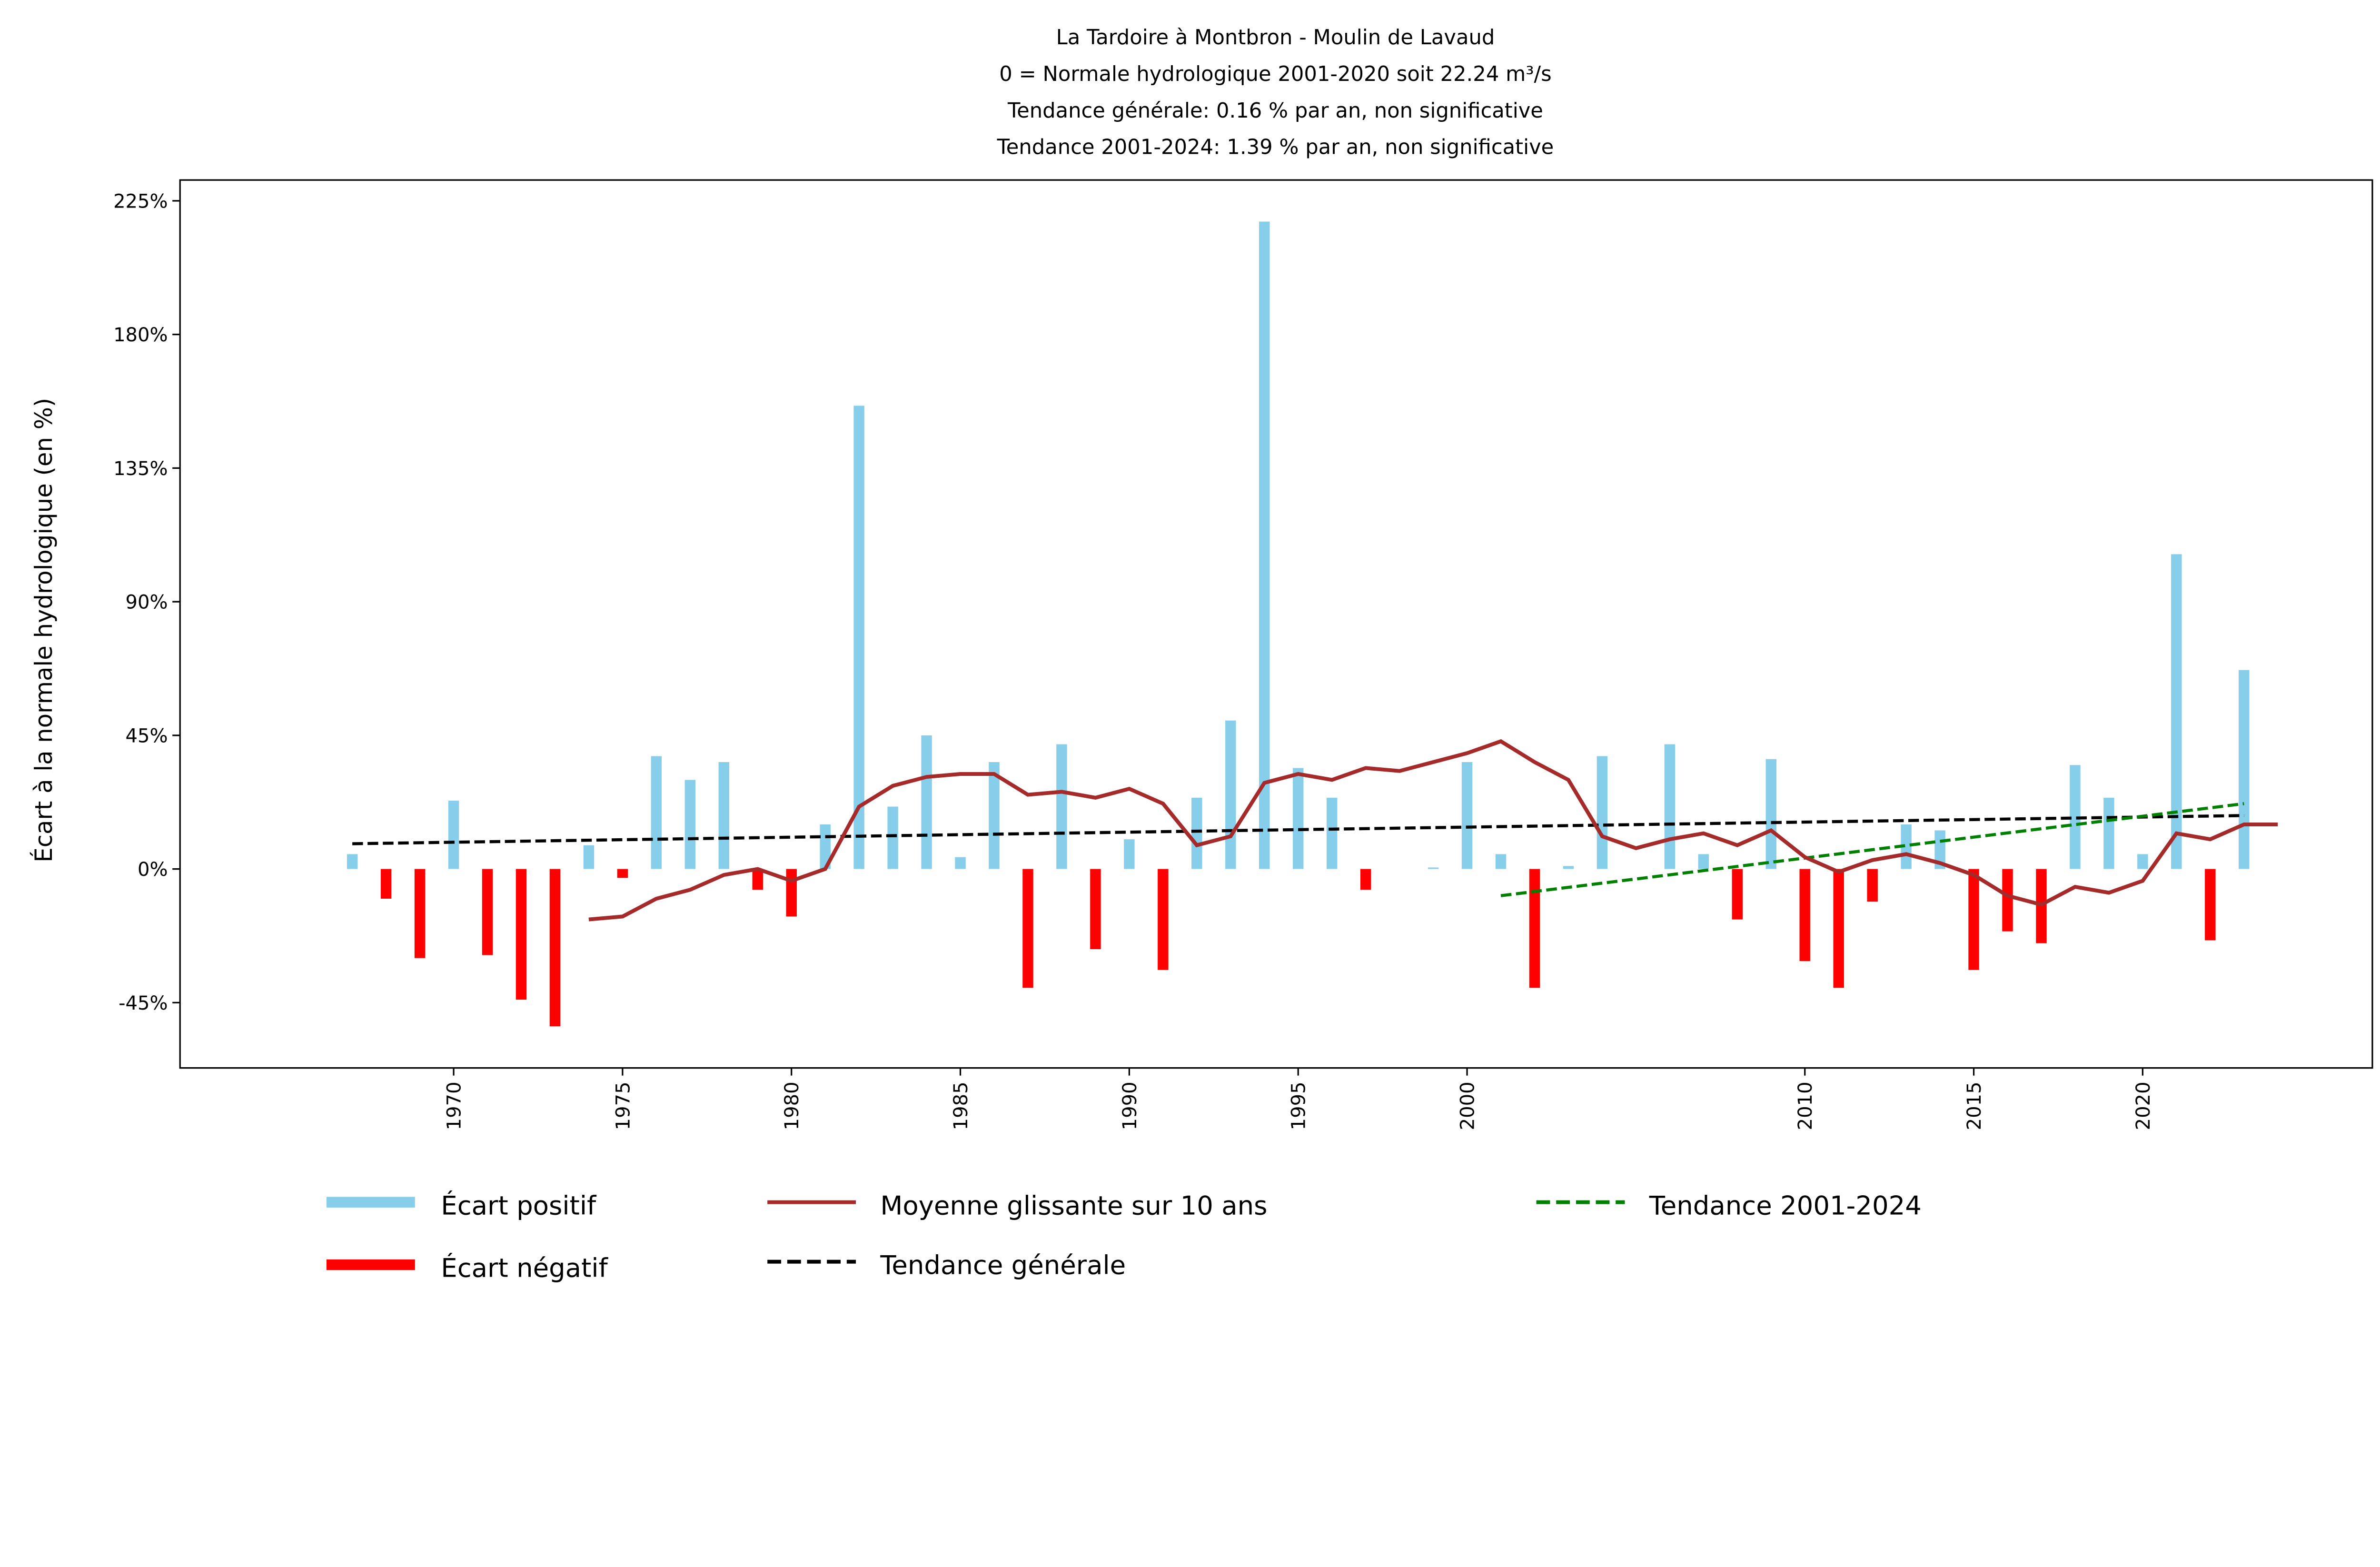 The width and height of the screenshot is (2380, 1567). What do you see at coordinates (1770, 814) in the screenshot?
I see `bar-2009` at bounding box center [1770, 814].